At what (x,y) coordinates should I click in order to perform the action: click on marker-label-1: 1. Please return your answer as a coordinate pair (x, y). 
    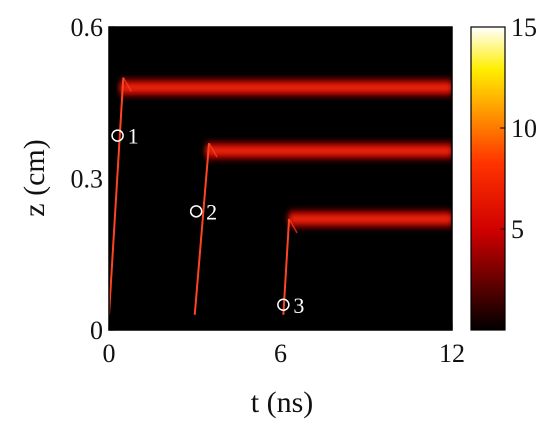
    Looking at the image, I should click on (133, 136).